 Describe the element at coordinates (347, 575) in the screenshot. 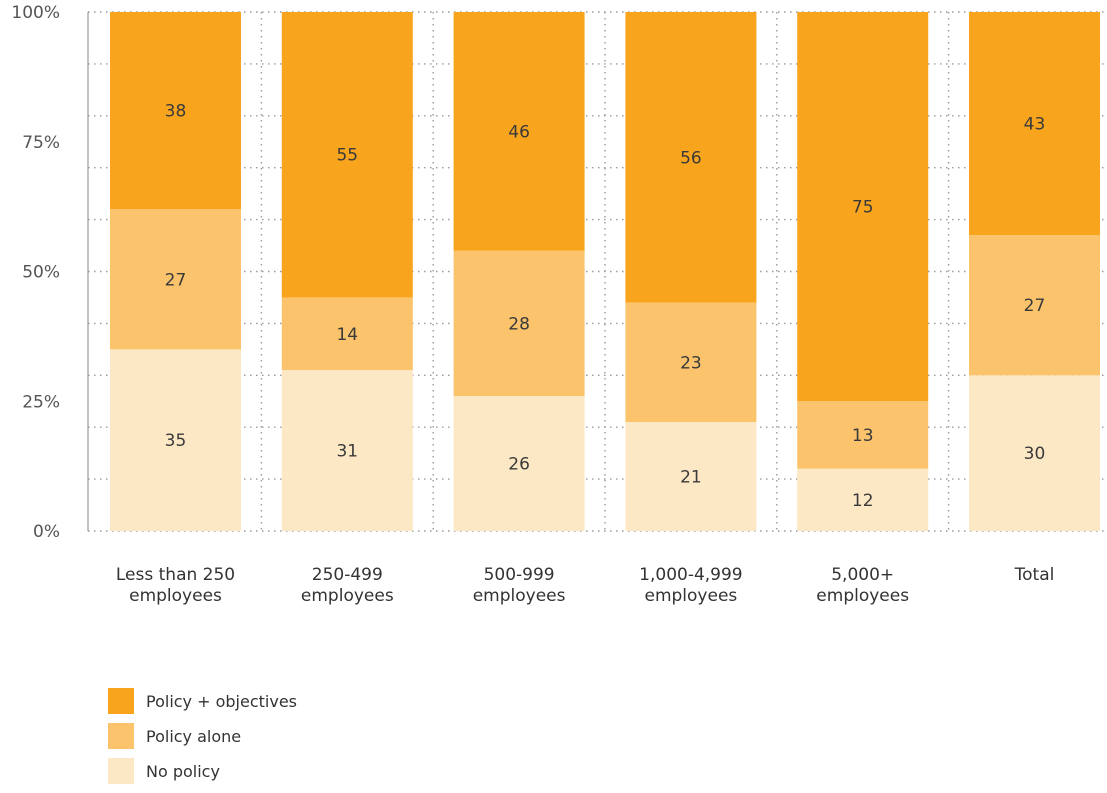

I see `x-tick-label: 250-499` at that location.